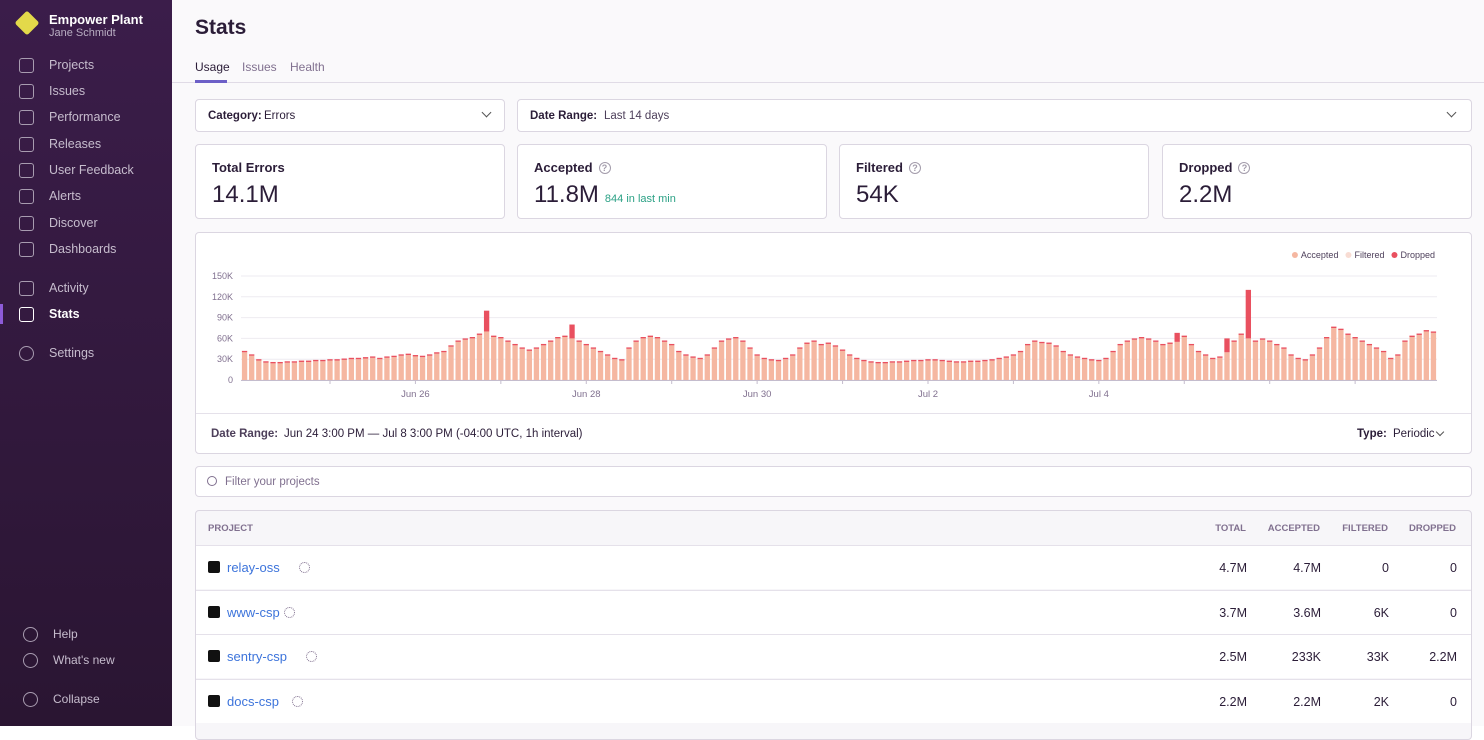 This screenshot has height=740, width=1484. What do you see at coordinates (1230, 528) in the screenshot?
I see `column-header: TOTAL` at bounding box center [1230, 528].